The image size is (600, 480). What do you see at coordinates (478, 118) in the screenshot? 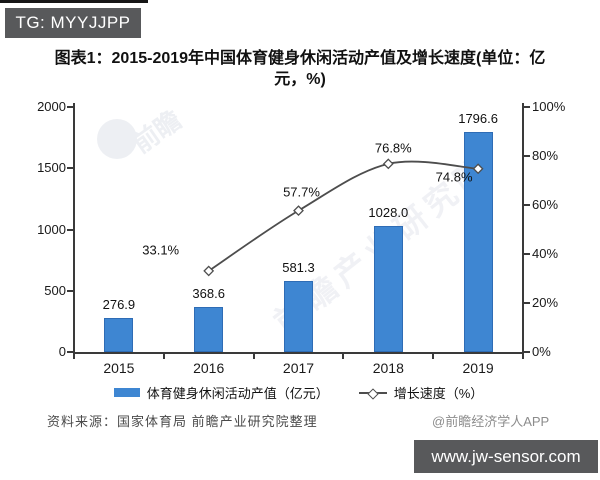
I see `bar-value-label: 1796.6` at bounding box center [478, 118].